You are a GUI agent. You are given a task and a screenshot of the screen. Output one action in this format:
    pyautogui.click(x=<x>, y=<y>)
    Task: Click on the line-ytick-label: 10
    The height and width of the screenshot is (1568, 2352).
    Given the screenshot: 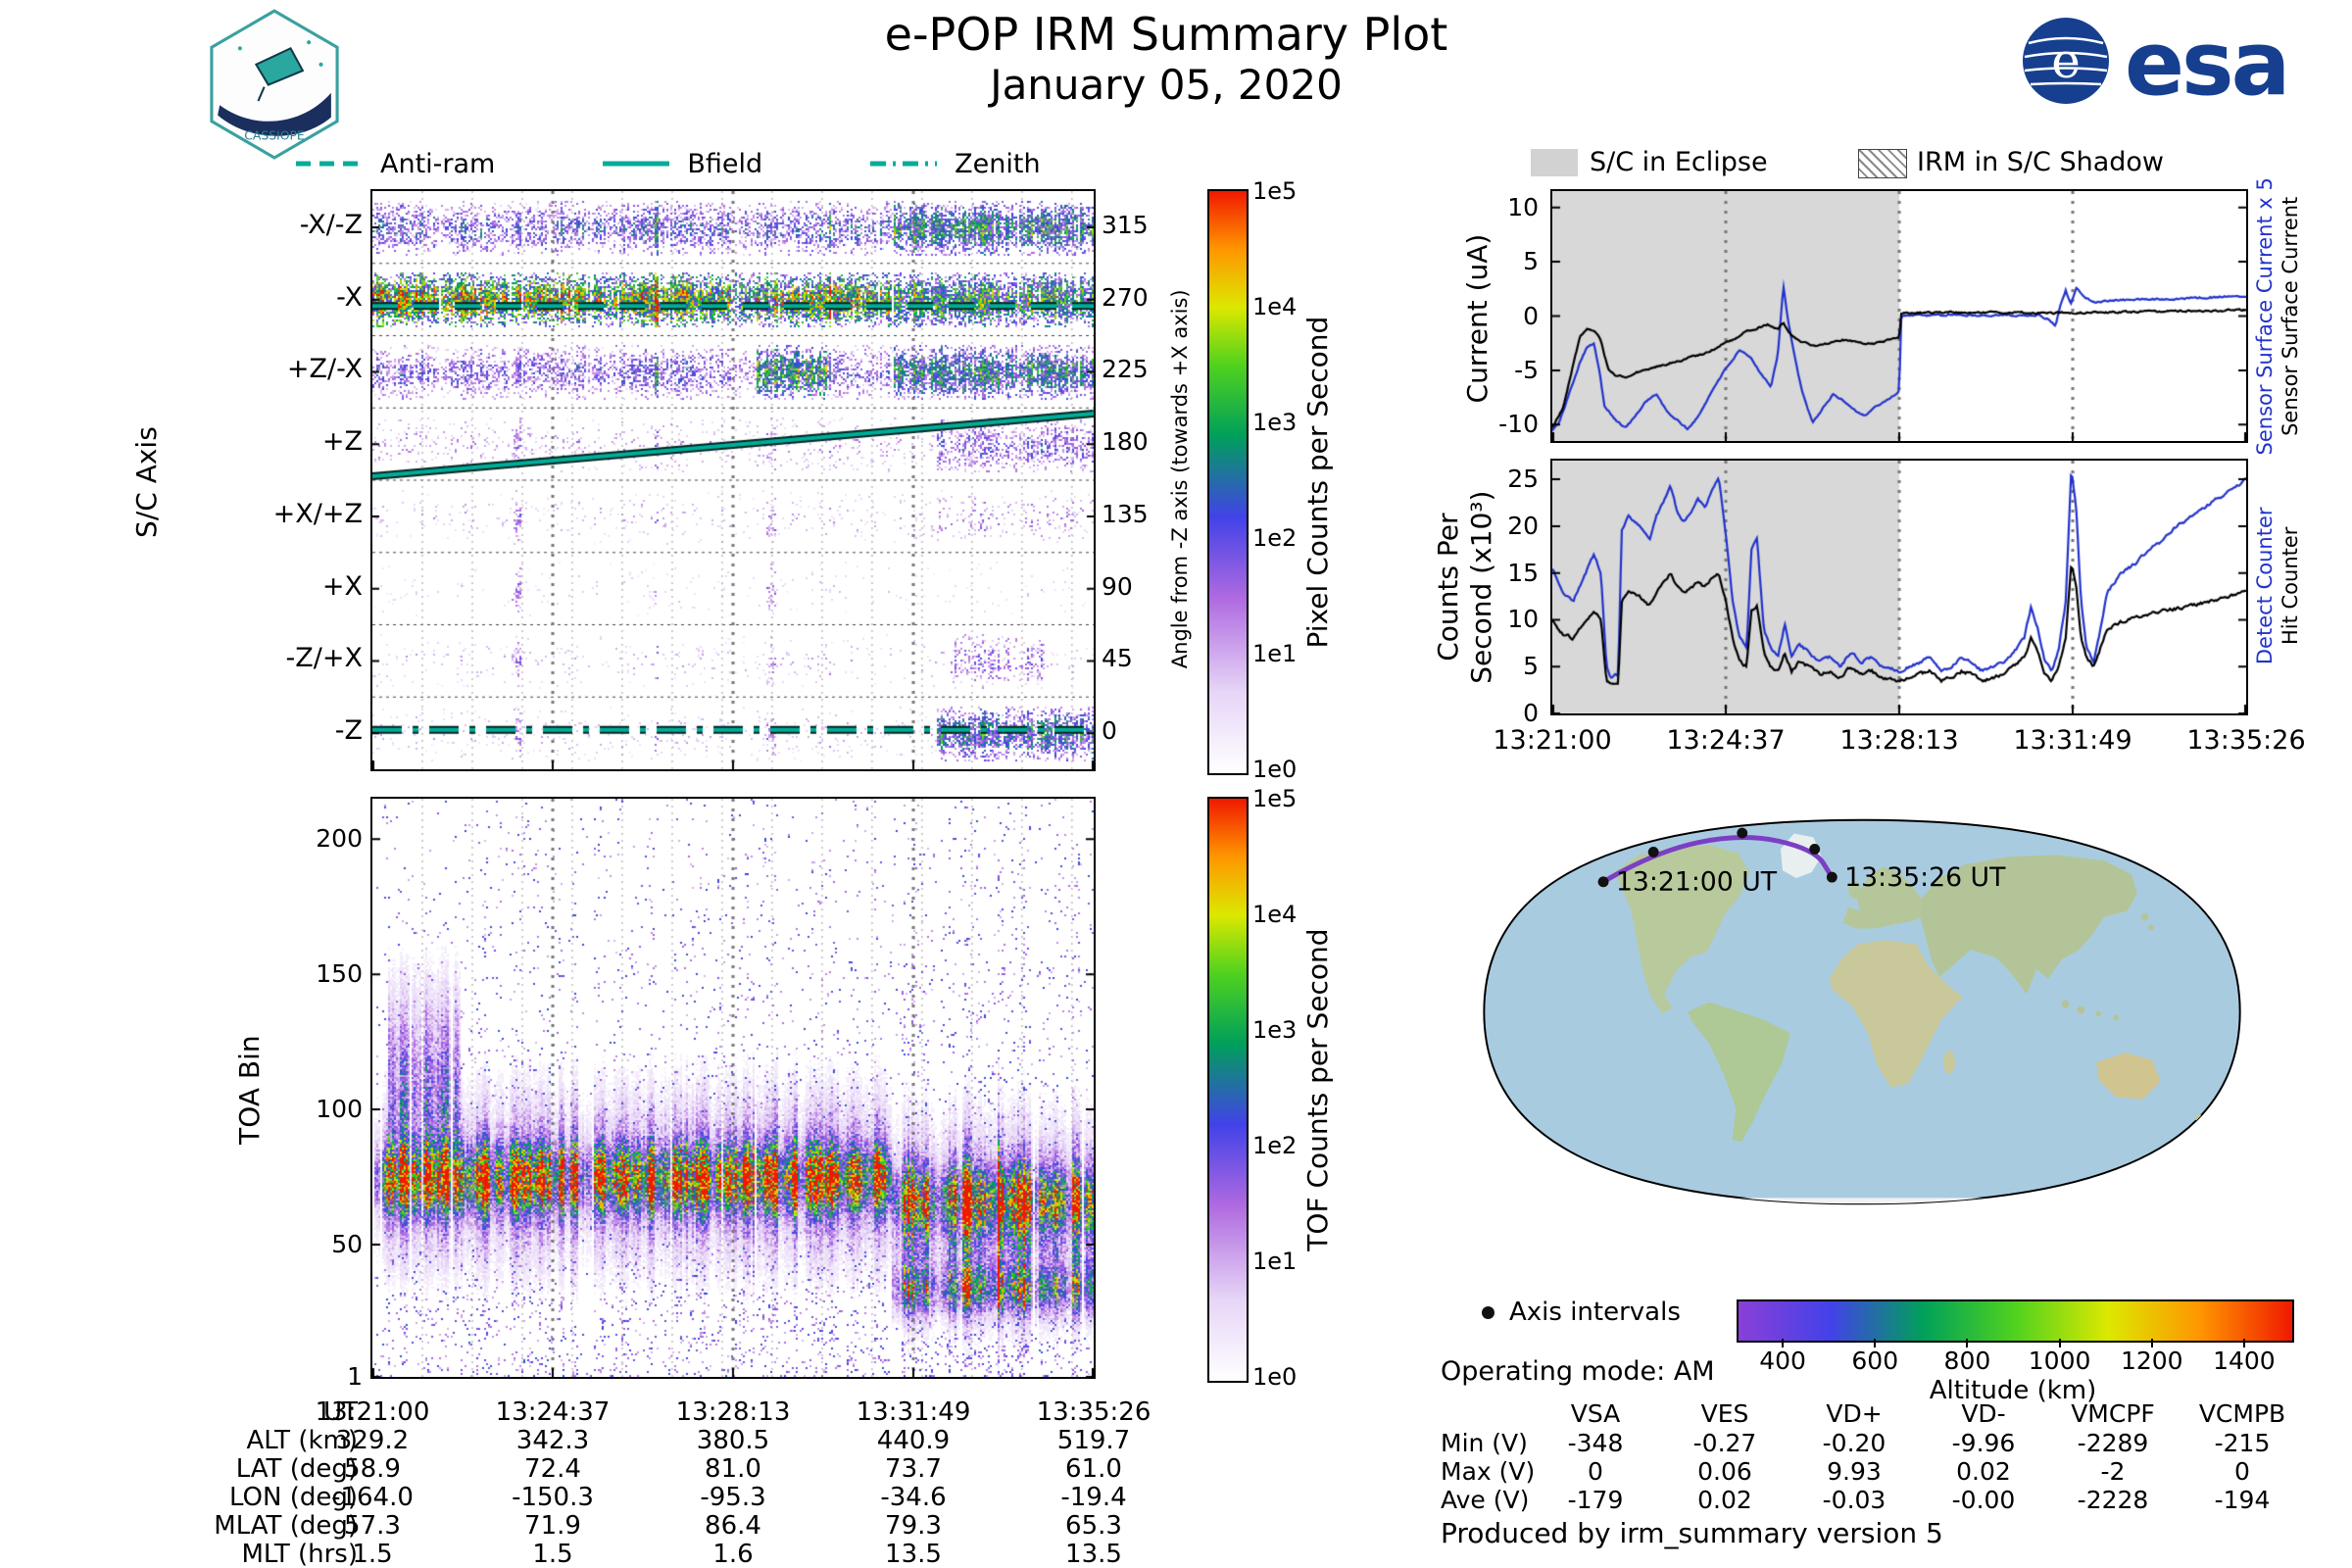 What is the action you would take?
    pyautogui.click(x=1523, y=619)
    